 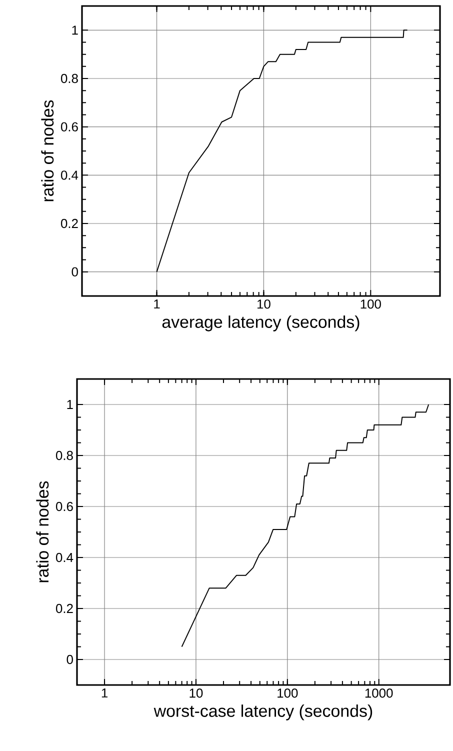 I want to click on x-axis-title: average latency (seconds), so click(x=261, y=324).